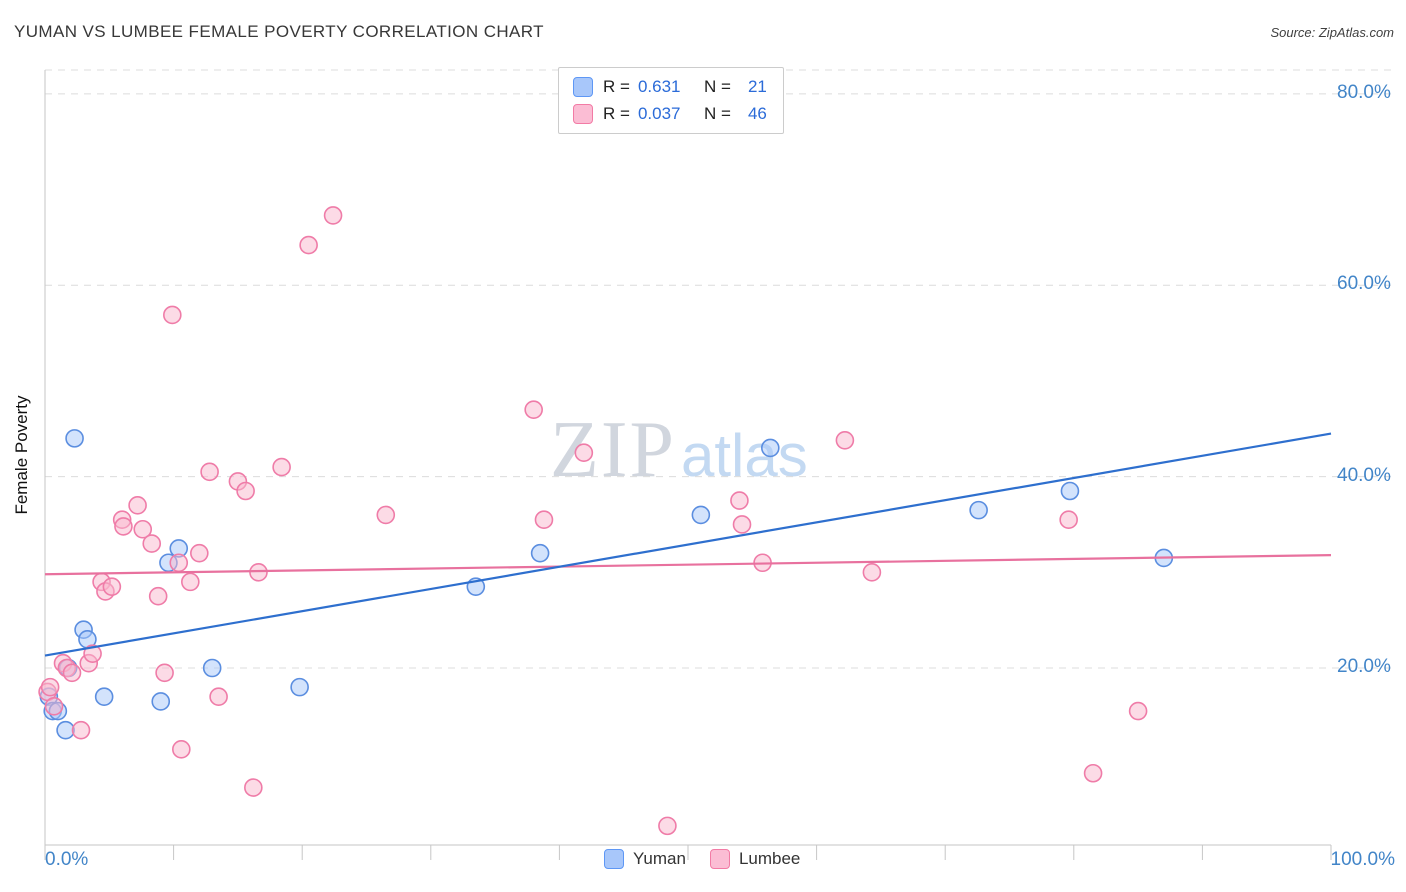 The image size is (1406, 892). Describe the element at coordinates (67, 859) in the screenshot. I see `x-tick-label-min: 0.0%` at that location.